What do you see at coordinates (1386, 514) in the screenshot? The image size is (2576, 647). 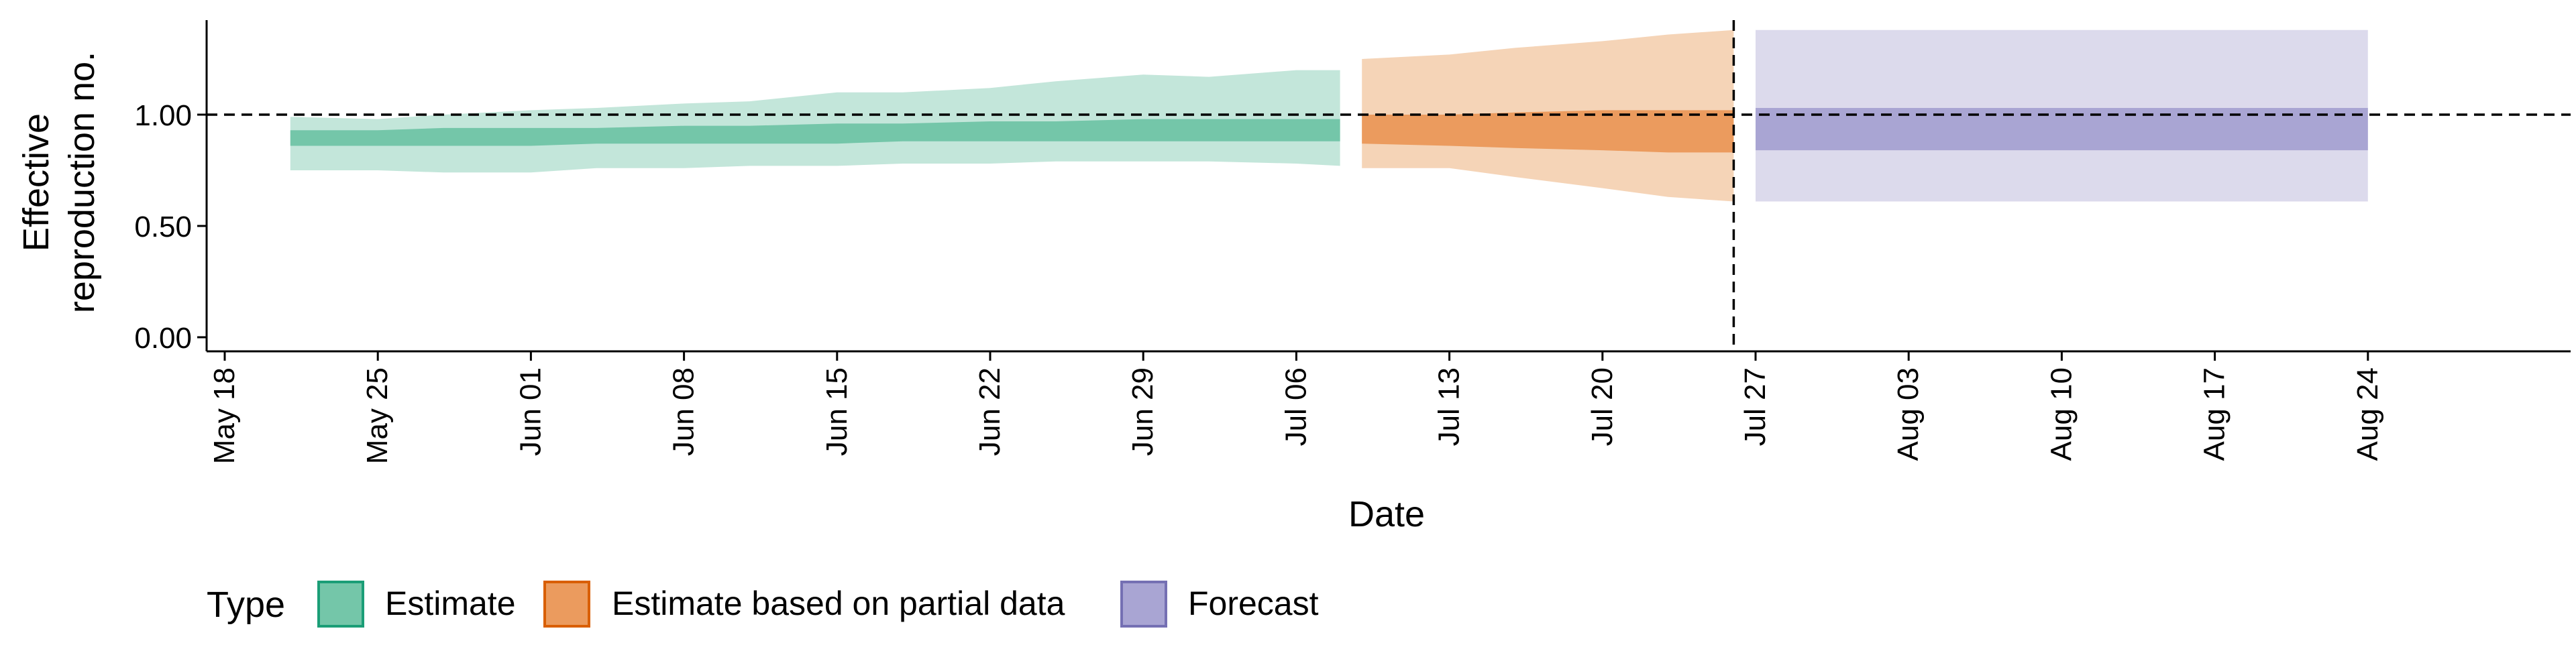 I see `x-axis-title: Date` at bounding box center [1386, 514].